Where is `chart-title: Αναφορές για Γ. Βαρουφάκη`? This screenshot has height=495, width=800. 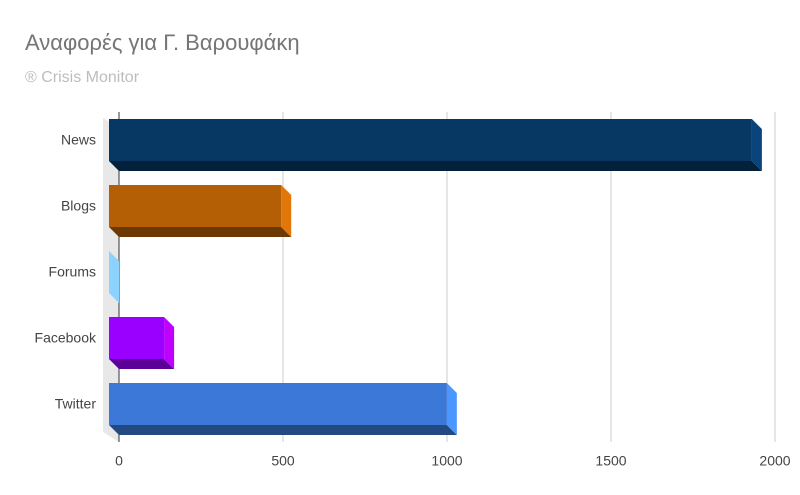
chart-title: Αναφορές για Γ. Βαρουφάκη is located at coordinates (162, 42).